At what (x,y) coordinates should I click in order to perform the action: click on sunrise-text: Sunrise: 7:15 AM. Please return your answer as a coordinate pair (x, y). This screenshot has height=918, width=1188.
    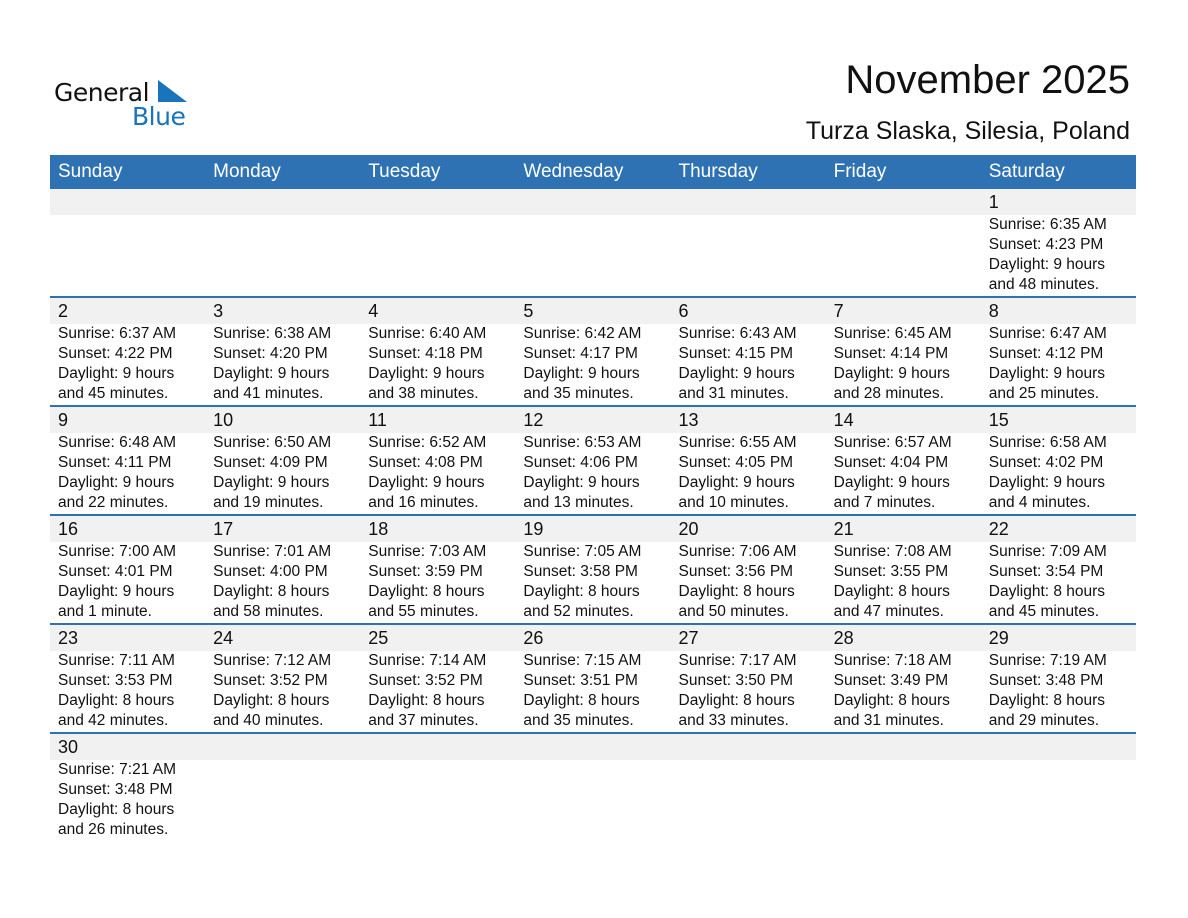
    Looking at the image, I should click on (582, 660).